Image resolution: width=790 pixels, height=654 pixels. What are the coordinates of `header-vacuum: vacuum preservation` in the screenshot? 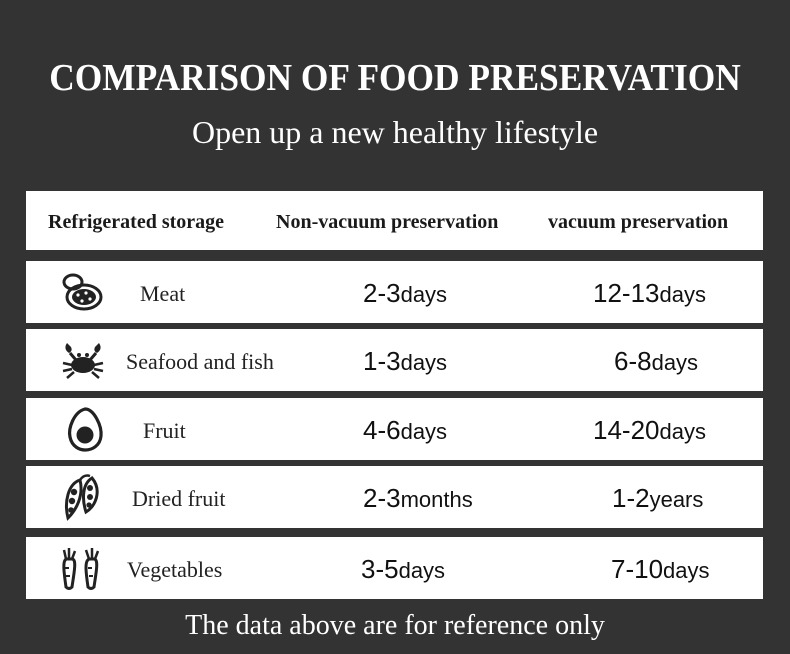 It's located at (638, 222).